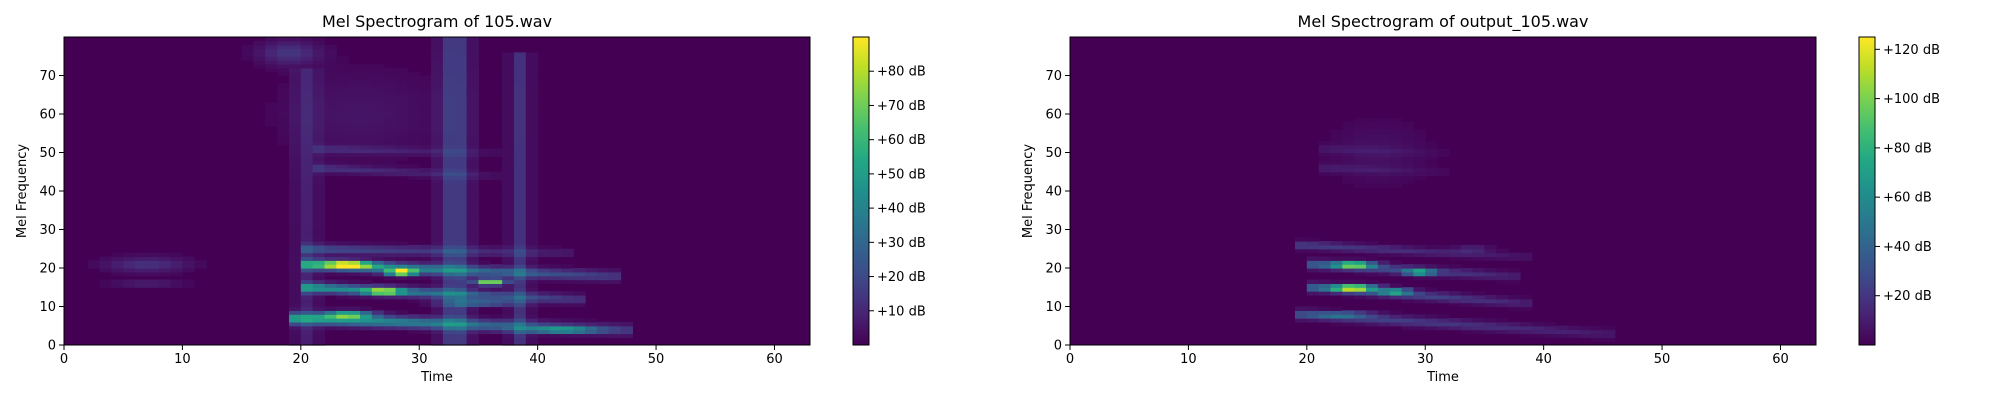 The width and height of the screenshot is (2000, 400). What do you see at coordinates (1053, 307) in the screenshot?
I see `y-tick-label: 10` at bounding box center [1053, 307].